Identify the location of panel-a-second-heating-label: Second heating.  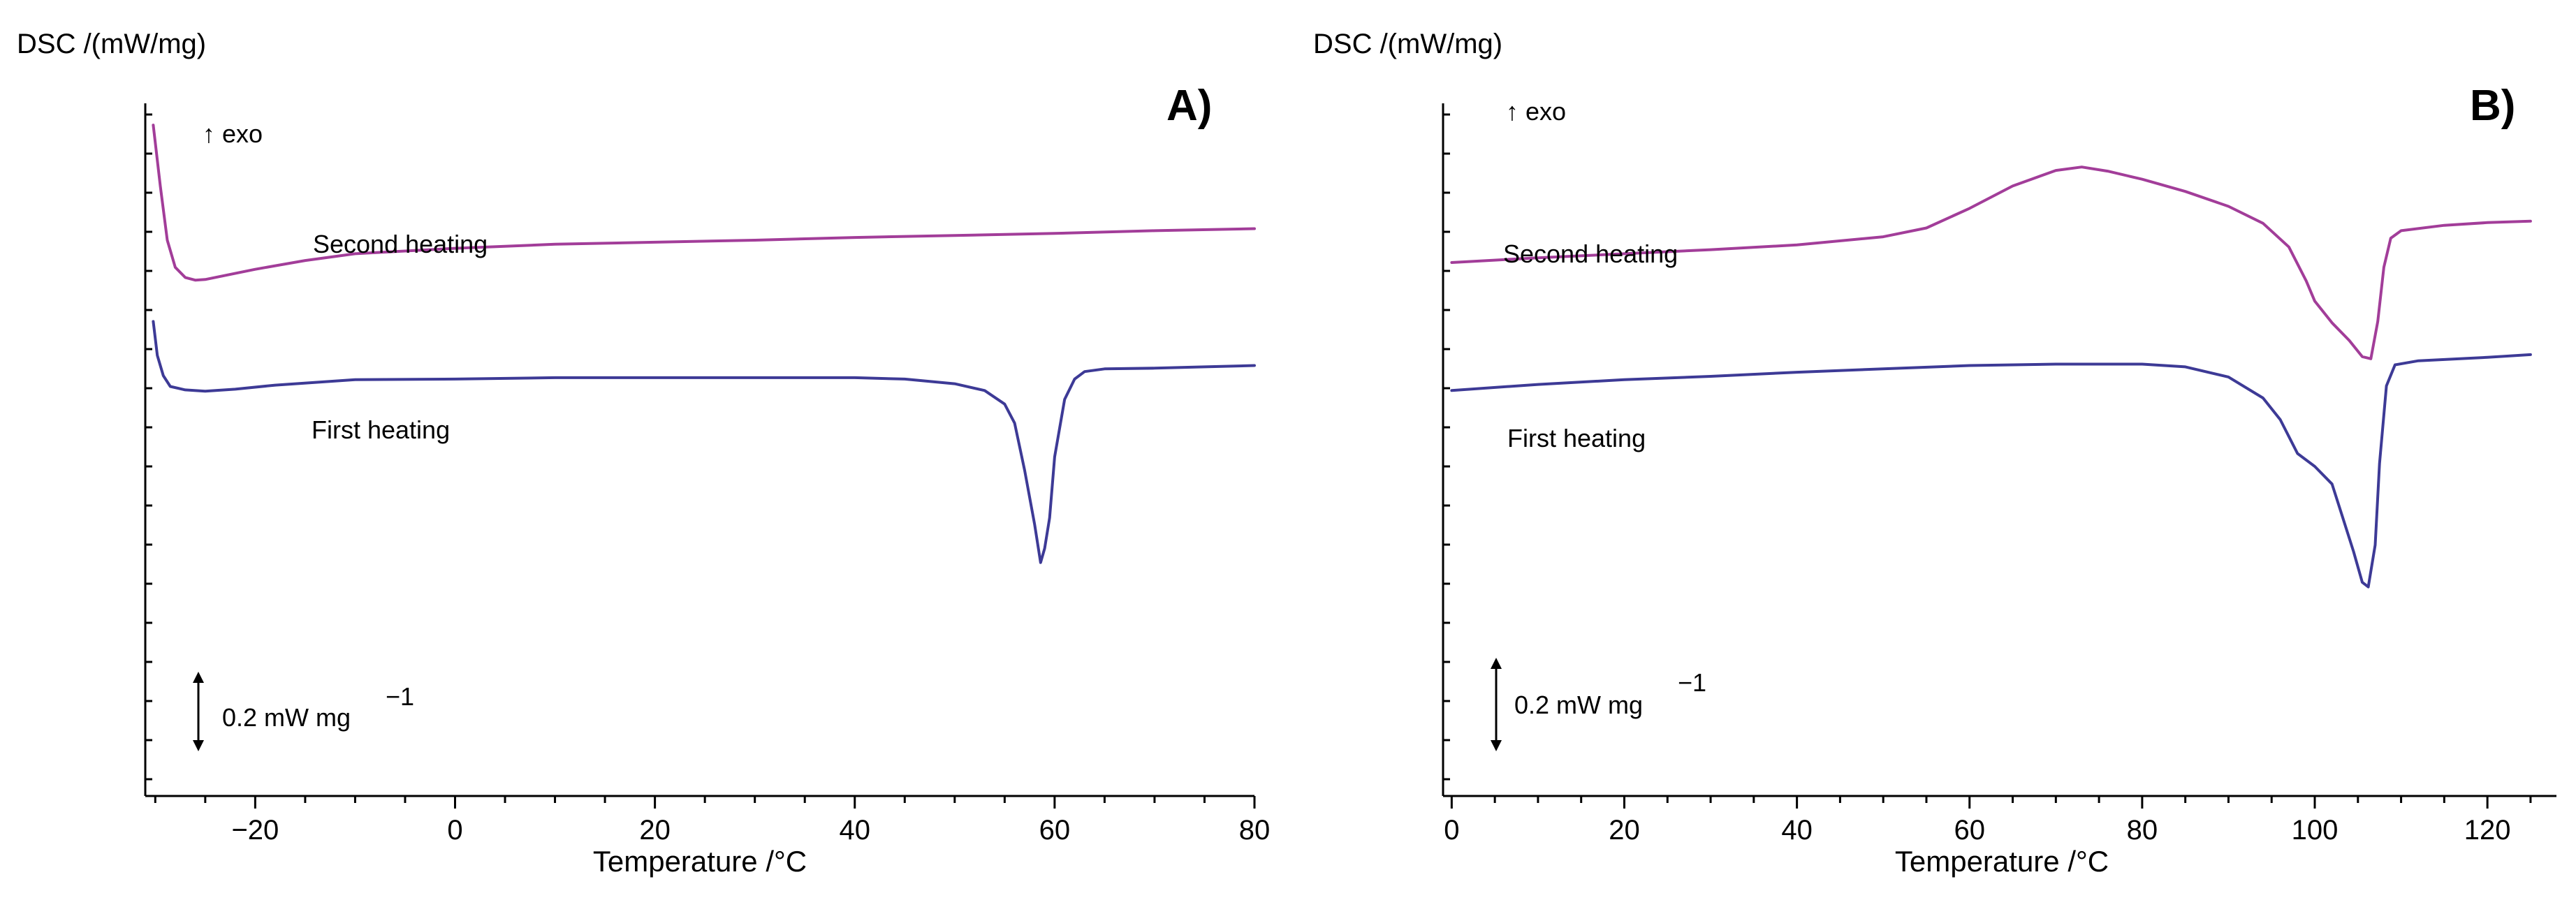
(400, 244).